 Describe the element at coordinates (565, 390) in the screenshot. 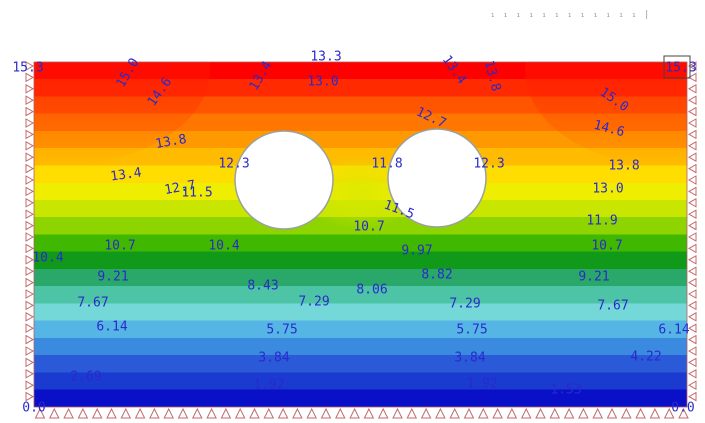

I see `contour-label: 1.53` at that location.